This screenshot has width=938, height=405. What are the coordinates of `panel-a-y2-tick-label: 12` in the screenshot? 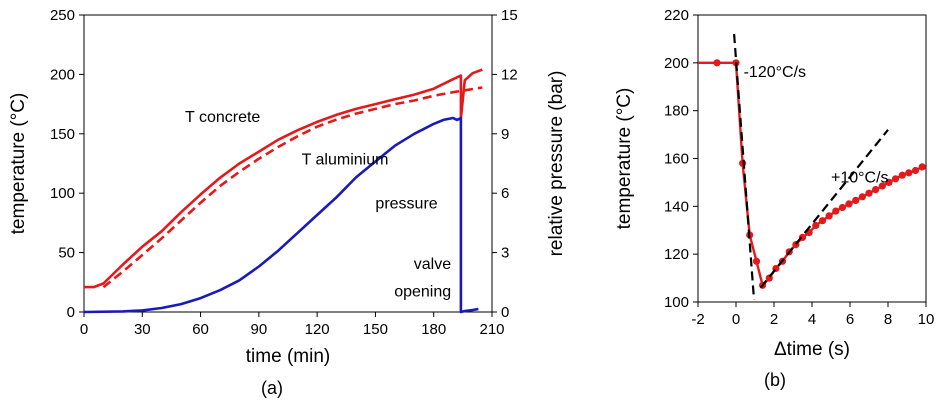 It's located at (509, 74).